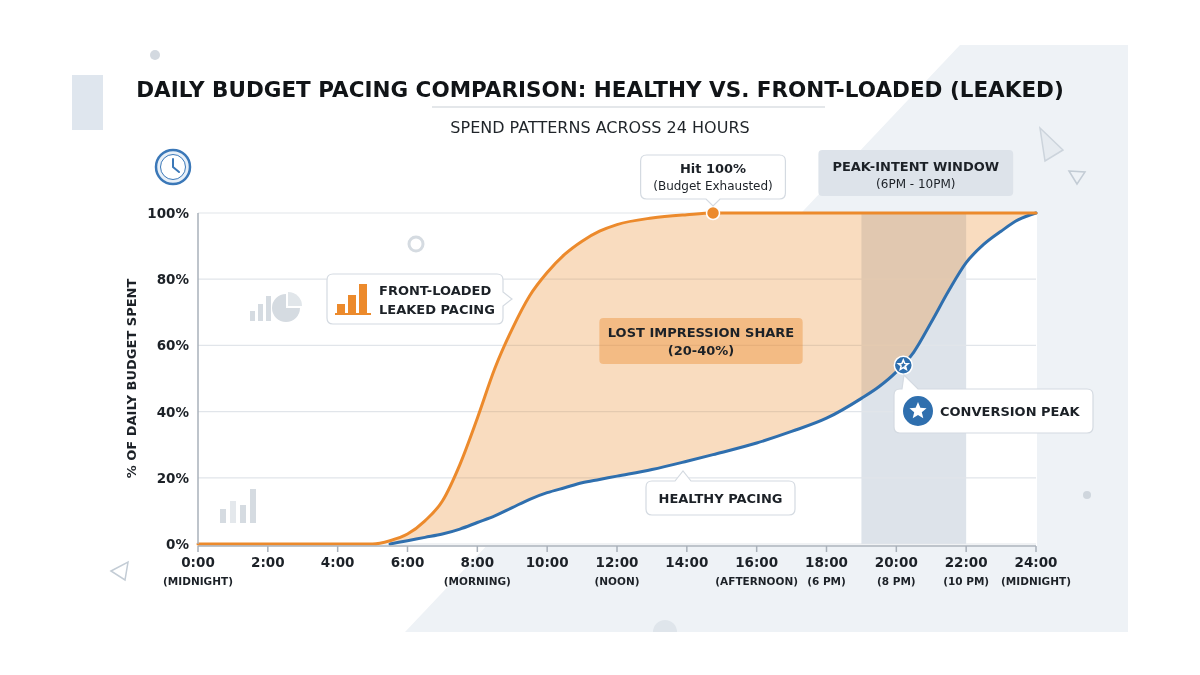 Image resolution: width=1200 pixels, height=675 pixels. Describe the element at coordinates (178, 544) in the screenshot. I see `y-tick-label: 0%` at that location.